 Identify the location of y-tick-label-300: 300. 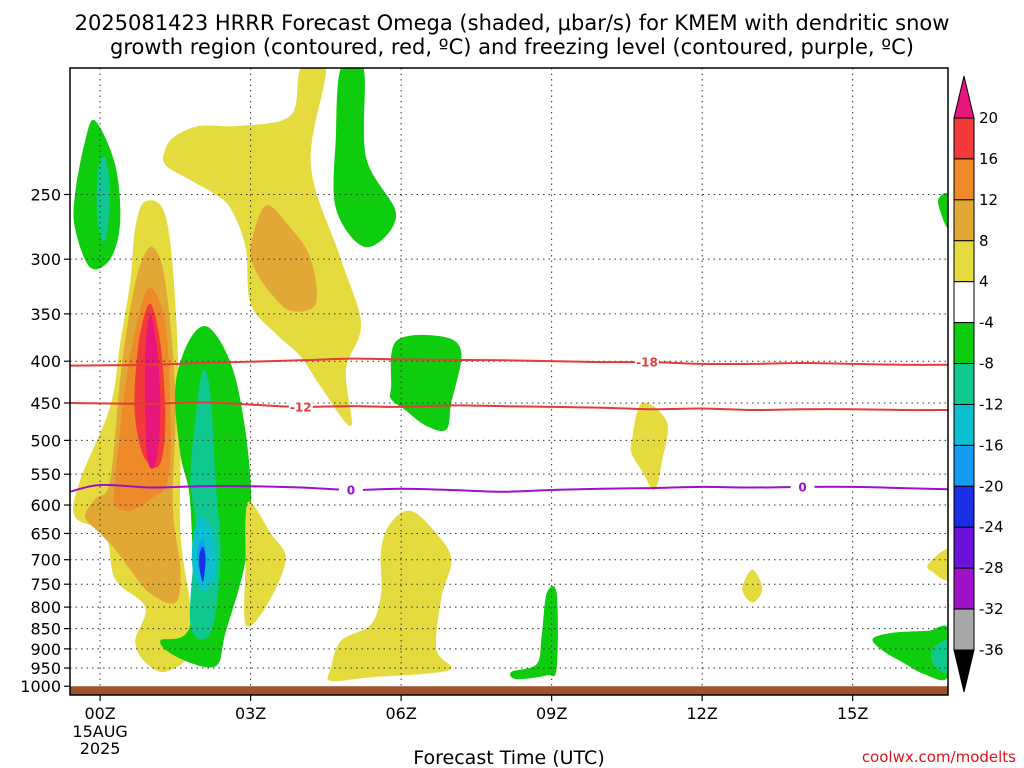
(45, 259).